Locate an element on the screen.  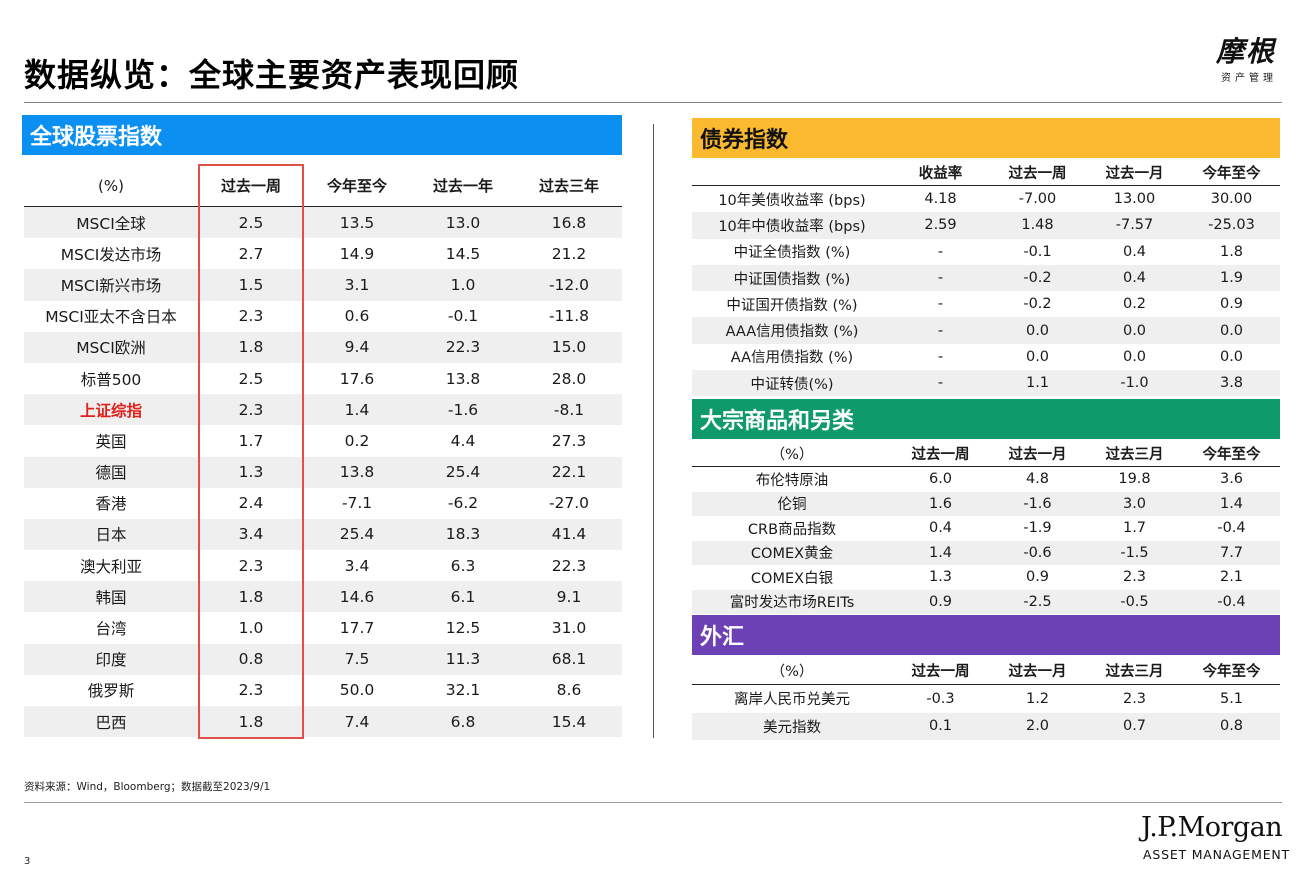
table-cell: 6.0 is located at coordinates (940, 479).